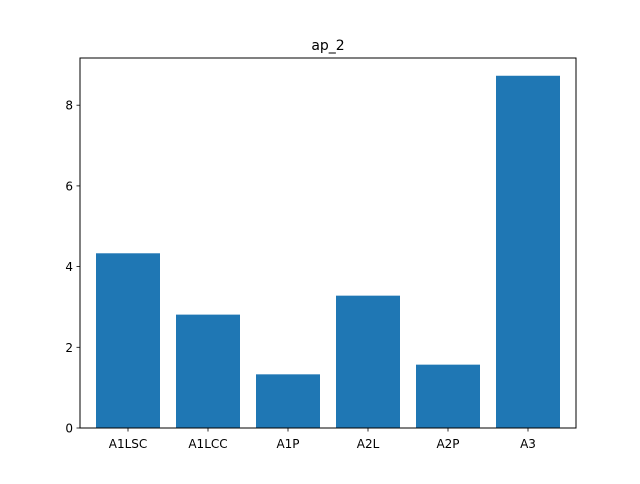 The width and height of the screenshot is (640, 484). What do you see at coordinates (69, 186) in the screenshot?
I see `y-tick-label: 6` at bounding box center [69, 186].